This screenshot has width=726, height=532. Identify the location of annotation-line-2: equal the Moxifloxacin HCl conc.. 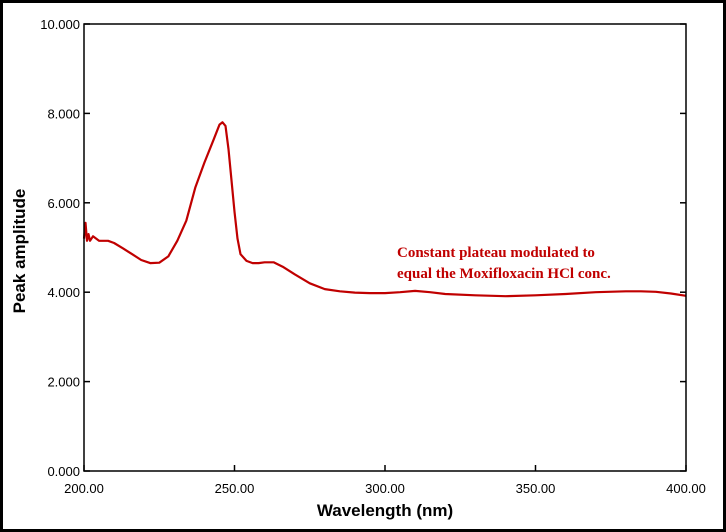
(504, 274).